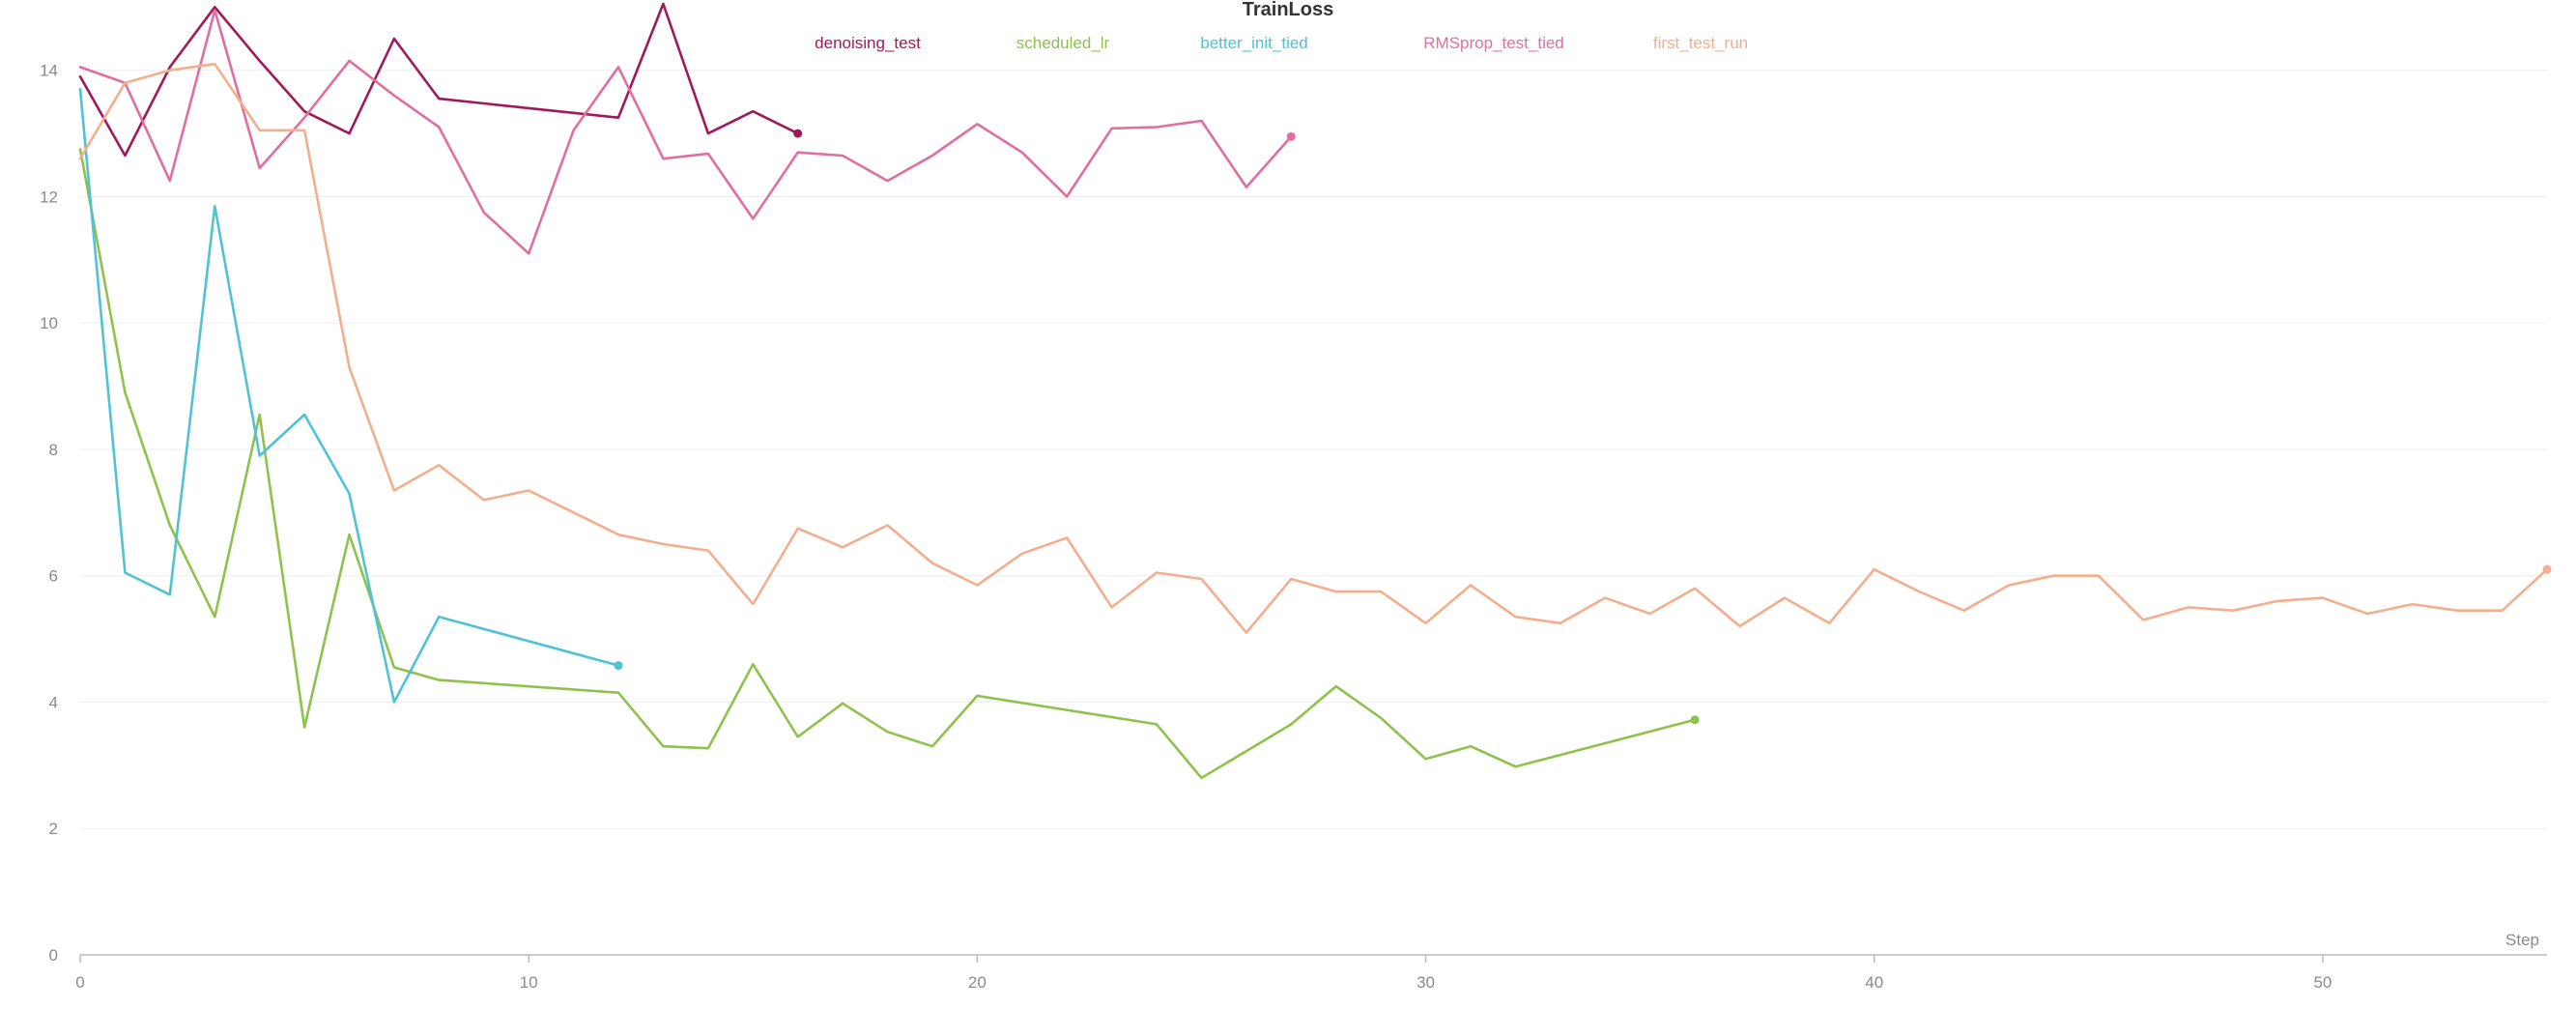 This screenshot has width=2576, height=1009. Describe the element at coordinates (79, 982) in the screenshot. I see `x-tick-label: 0` at that location.